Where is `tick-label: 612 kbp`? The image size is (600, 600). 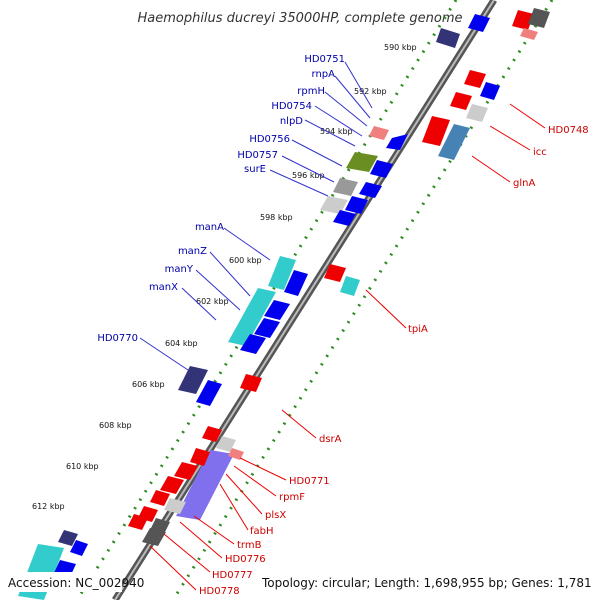
tick-label: 612 kbp is located at coordinates (48, 506).